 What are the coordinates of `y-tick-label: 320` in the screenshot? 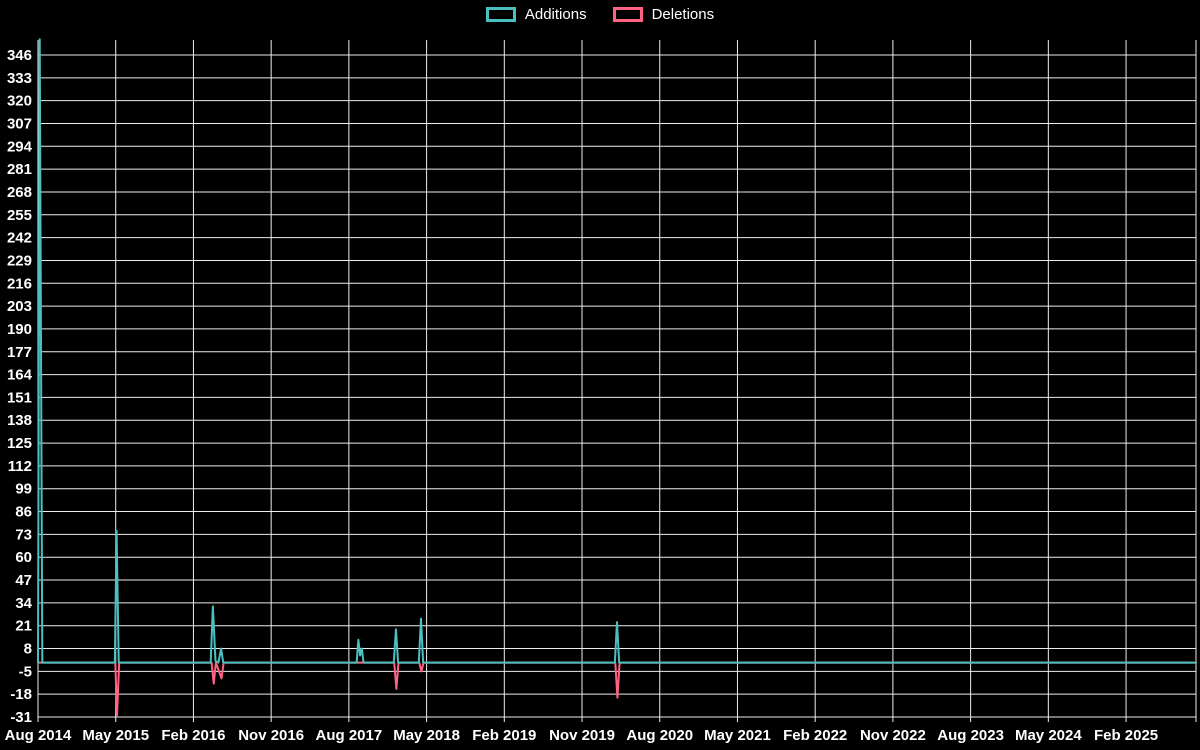 It's located at (19, 101).